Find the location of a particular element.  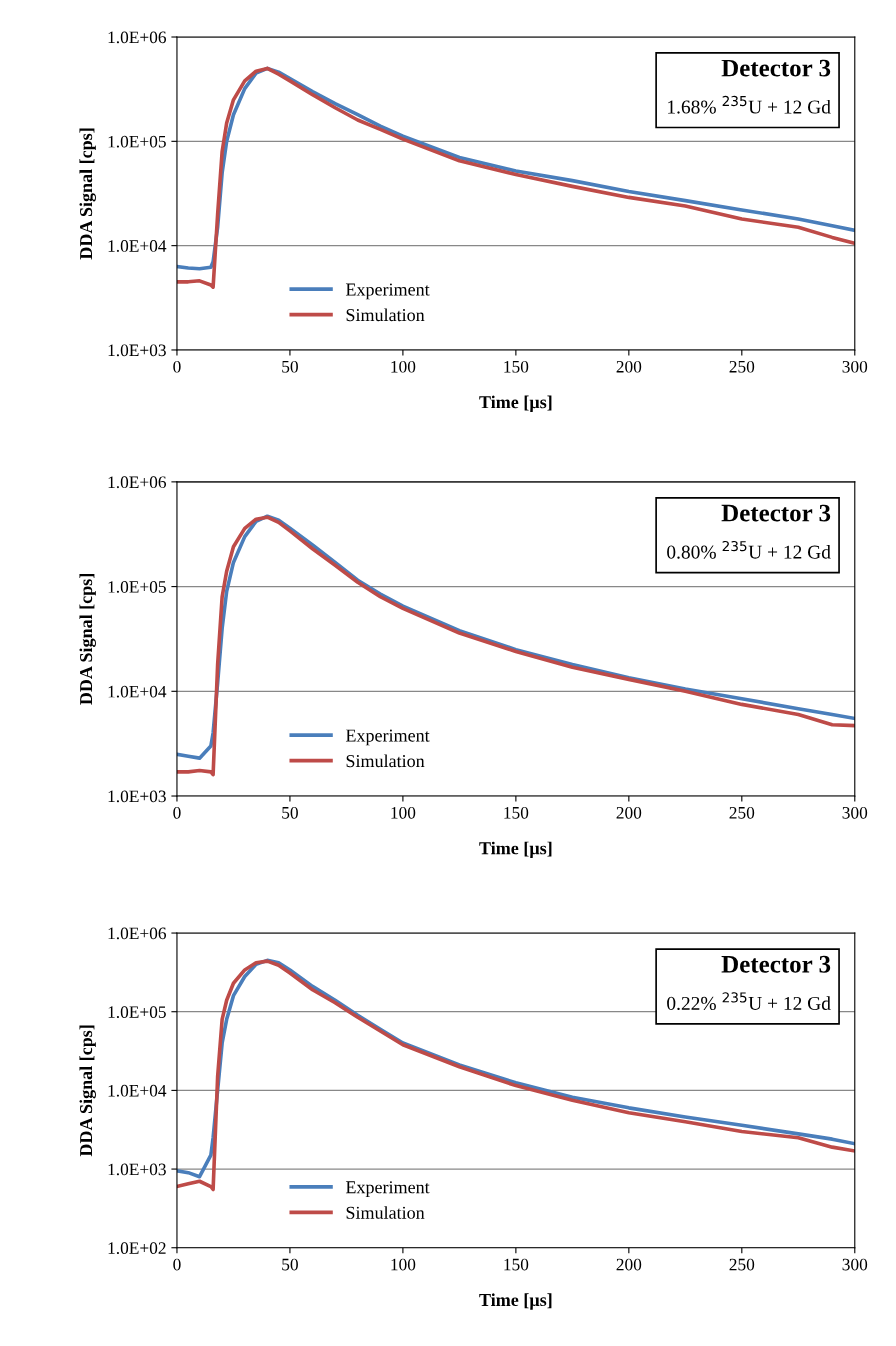

text: 1.68% $^{235}$U + 12 Gd is located at coordinates (749, 104).